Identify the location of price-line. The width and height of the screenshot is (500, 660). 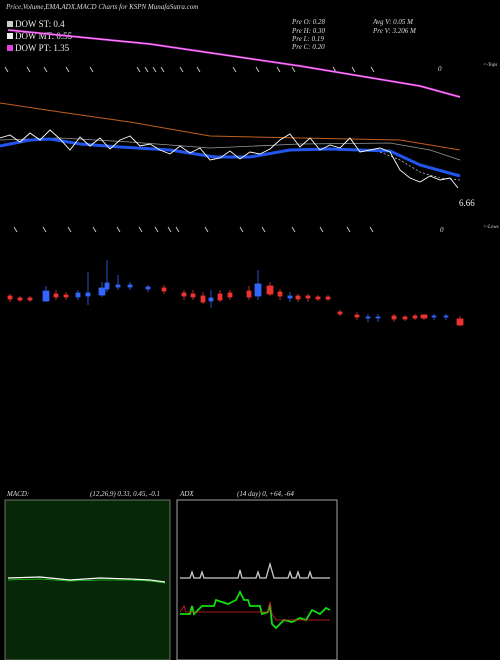
(229, 159).